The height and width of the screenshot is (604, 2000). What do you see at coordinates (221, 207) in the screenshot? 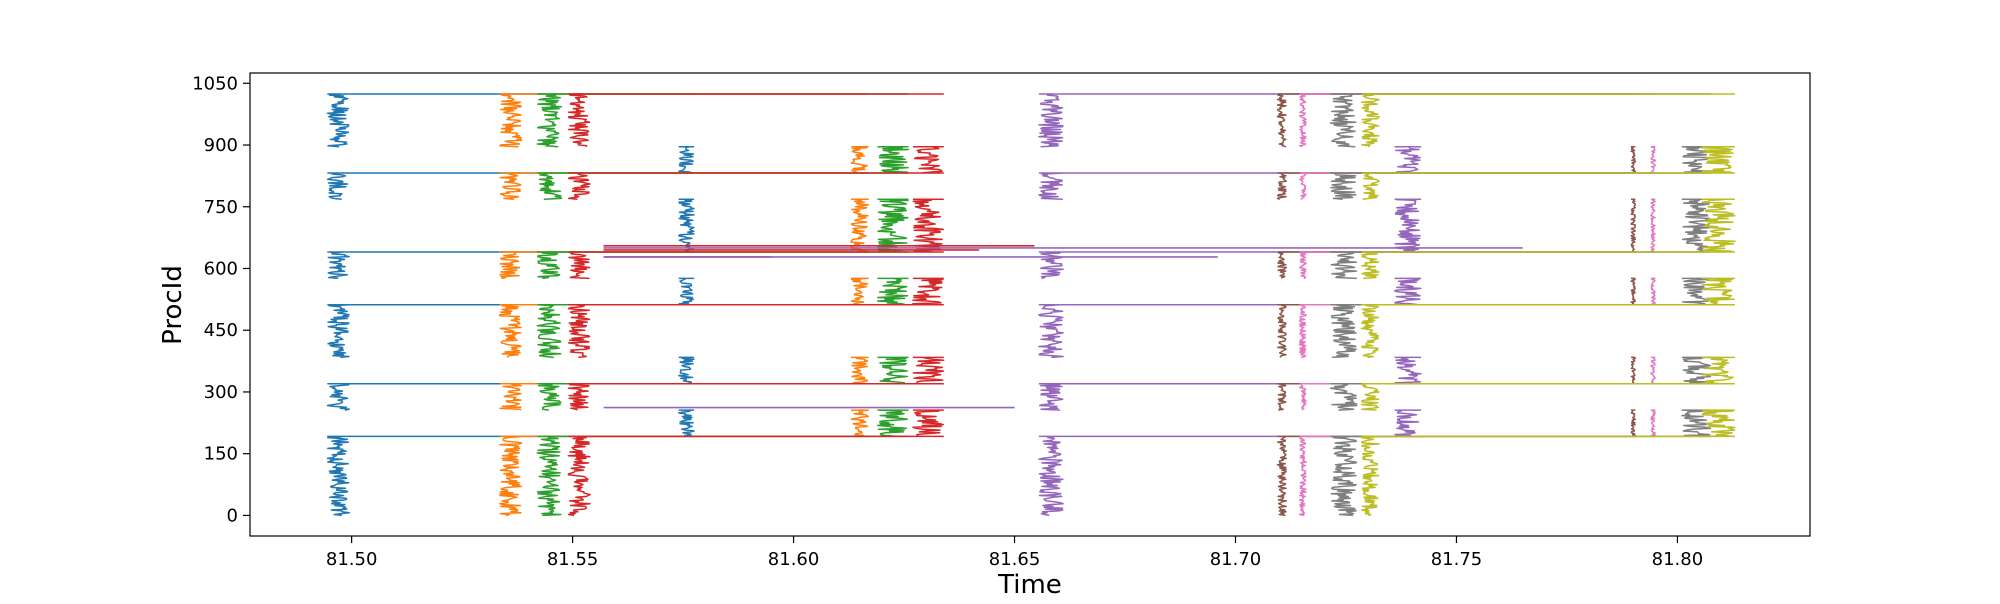
I see `y-tick-label: 750` at bounding box center [221, 207].